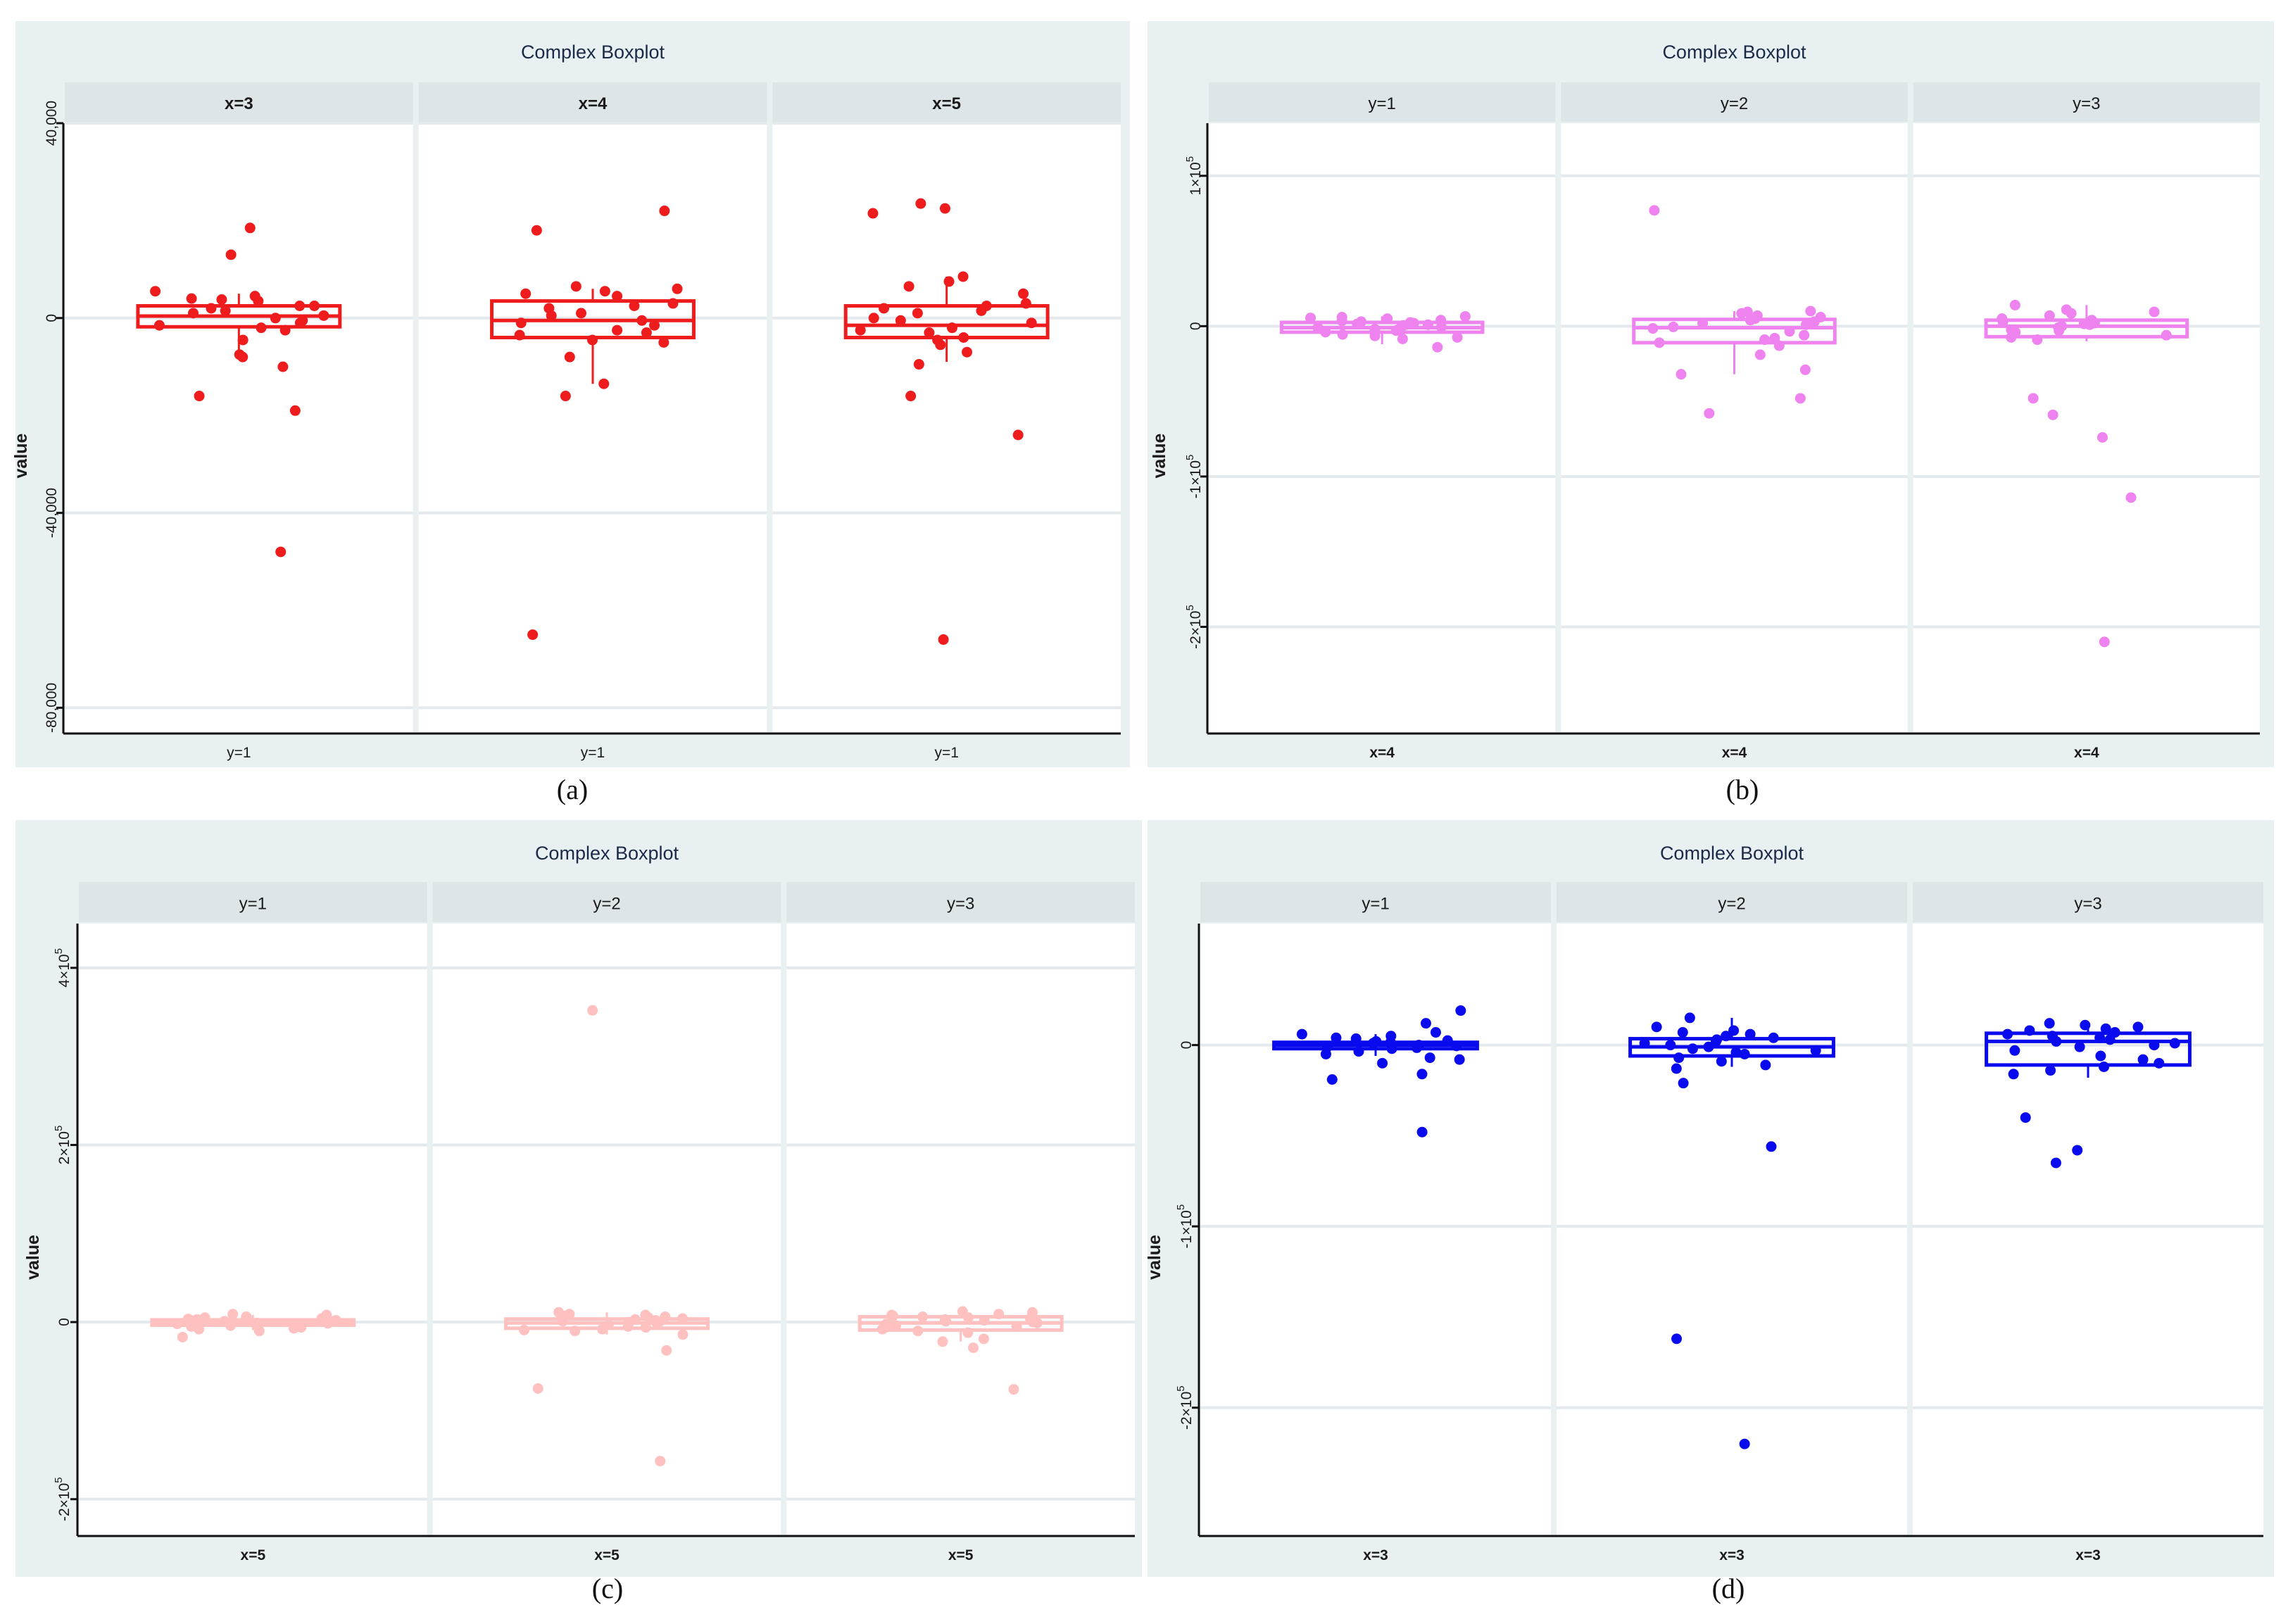 This screenshot has height=1624, width=2288. I want to click on y-tick-label-text: -1×10, so click(1196, 479).